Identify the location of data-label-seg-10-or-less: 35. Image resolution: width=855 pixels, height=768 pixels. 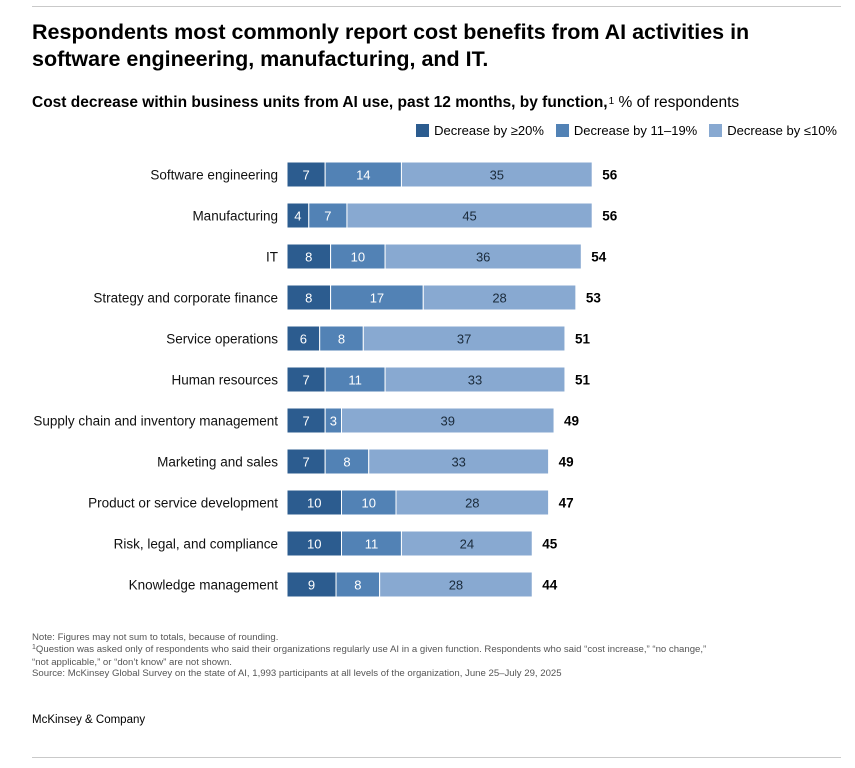
(497, 175).